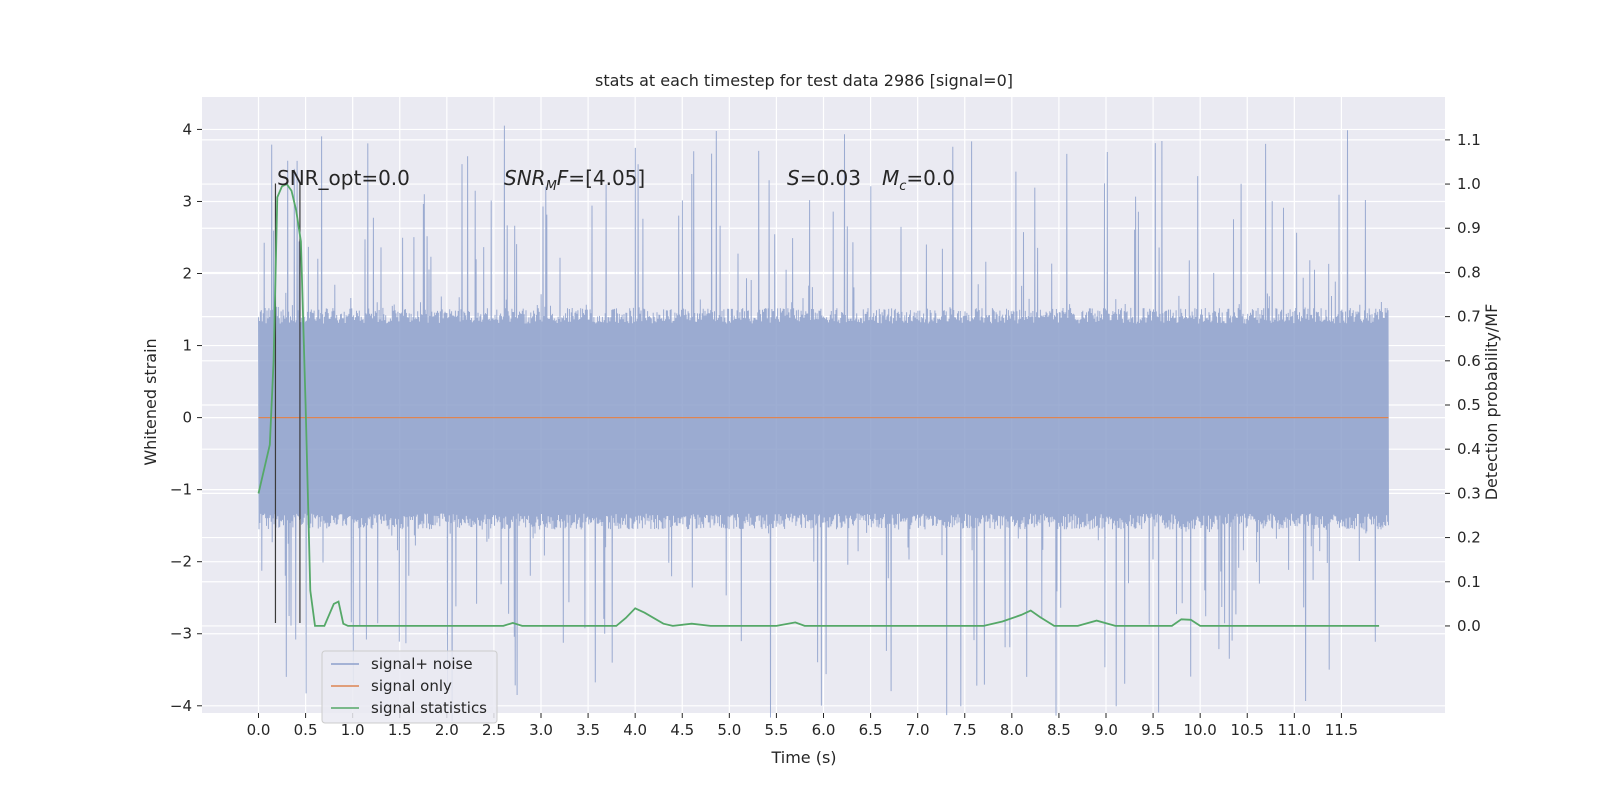  I want to click on x-tick-label: 7.0, so click(918, 730).